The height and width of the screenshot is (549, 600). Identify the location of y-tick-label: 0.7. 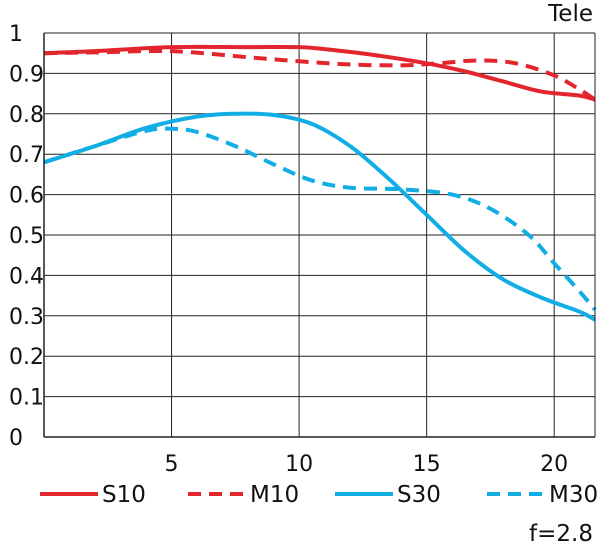
(26, 155).